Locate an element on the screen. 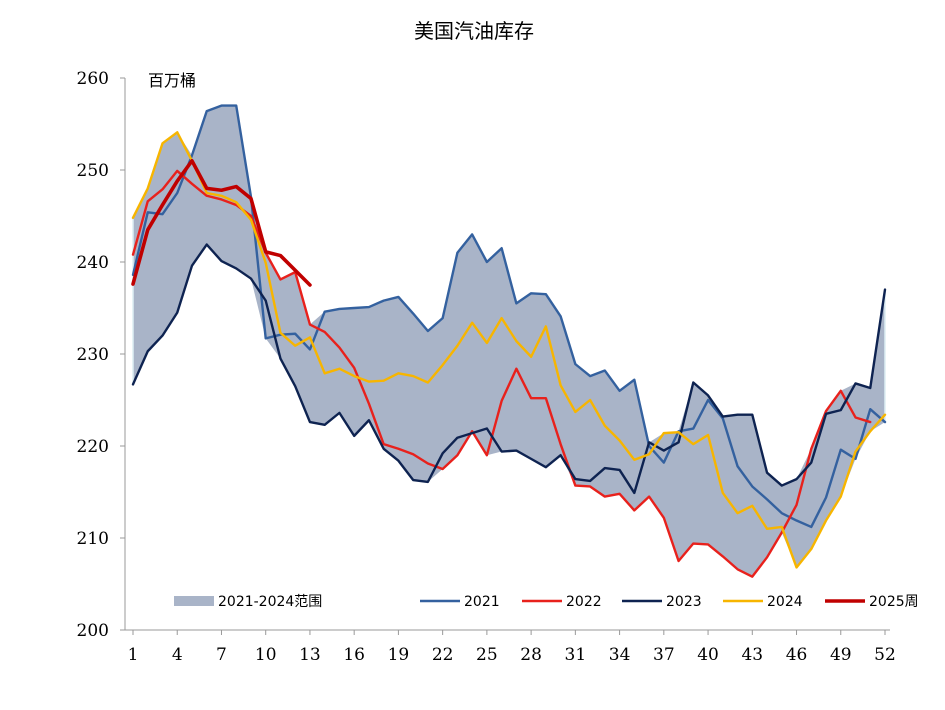 The width and height of the screenshot is (945, 710). x-tick-label: 4 is located at coordinates (177, 655).